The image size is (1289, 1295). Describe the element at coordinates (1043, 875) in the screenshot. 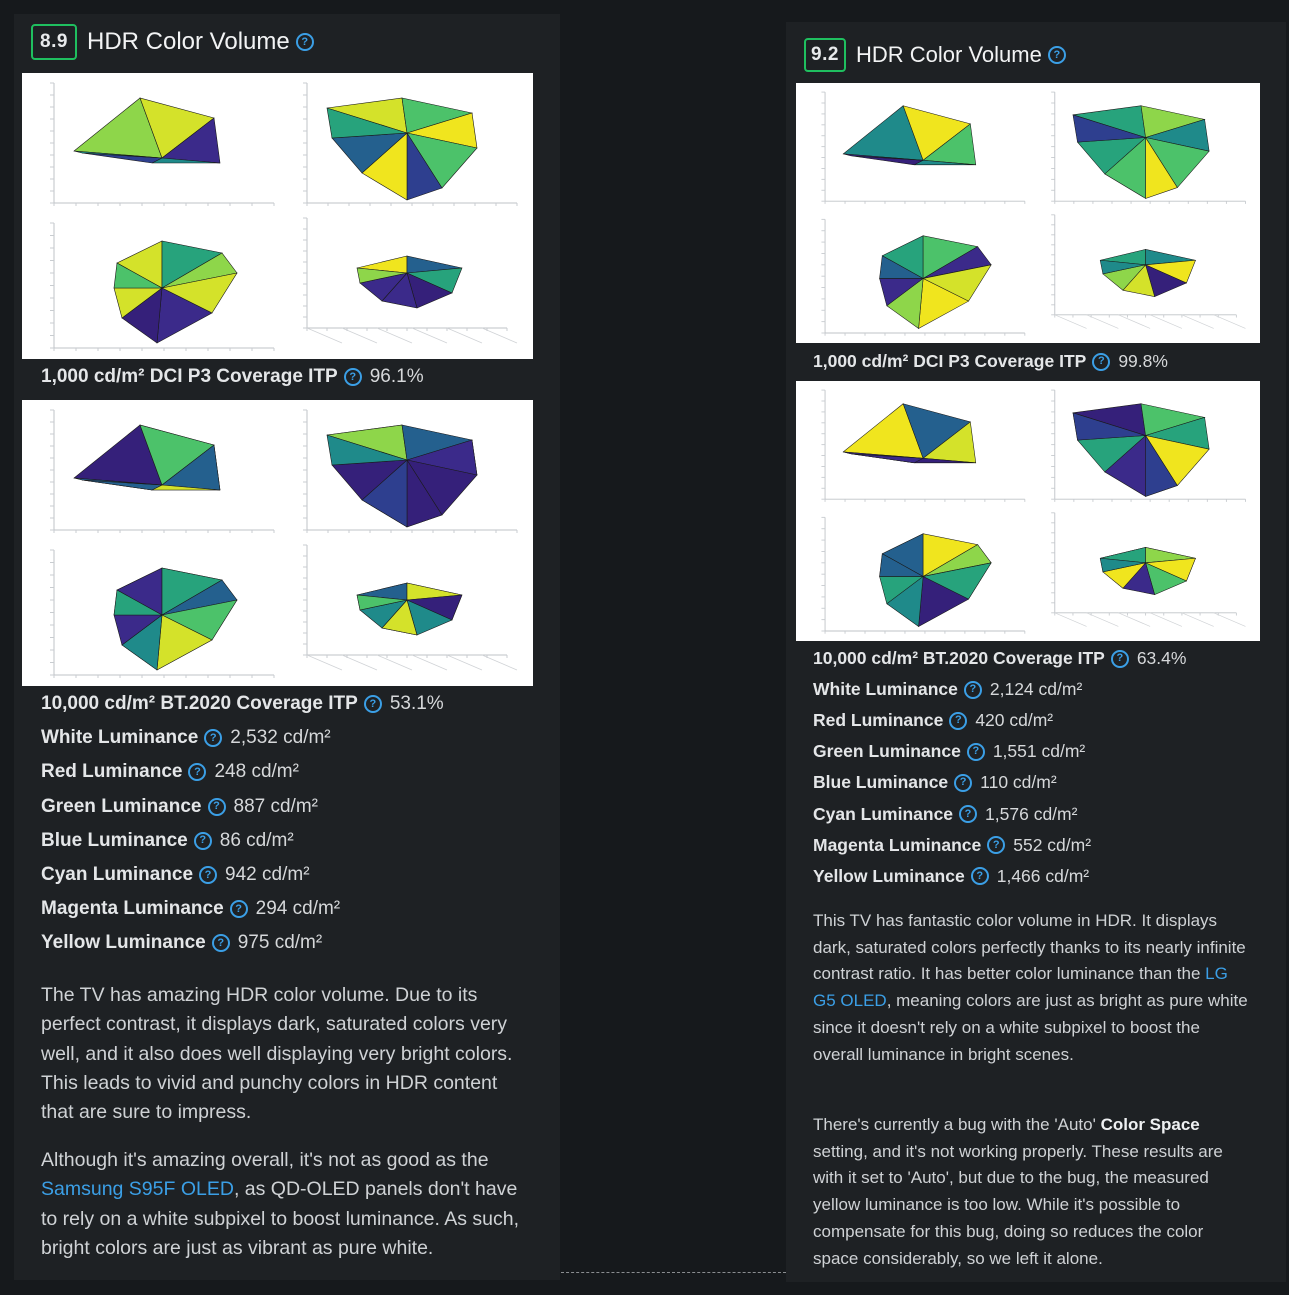

I see `metric-value: 1,466 cd/m²` at that location.